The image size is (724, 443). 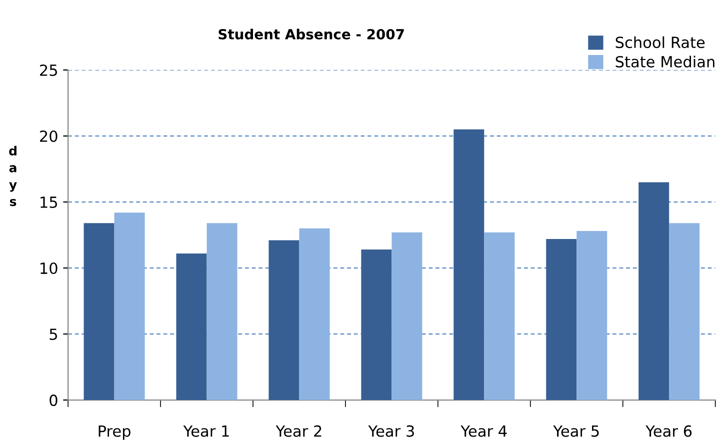 I want to click on y-axis-title: days, so click(x=13, y=176).